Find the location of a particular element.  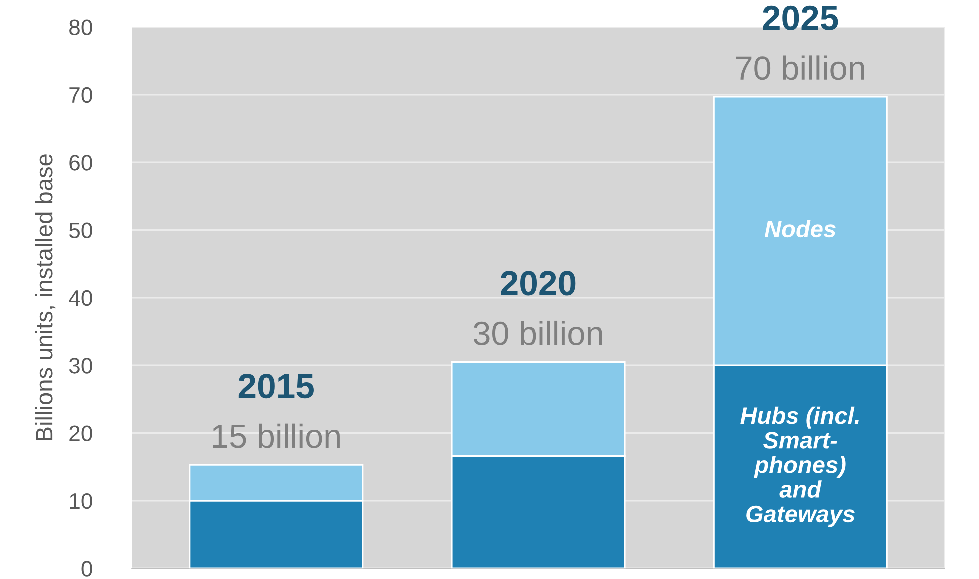

series-label: Nodes is located at coordinates (800, 229).